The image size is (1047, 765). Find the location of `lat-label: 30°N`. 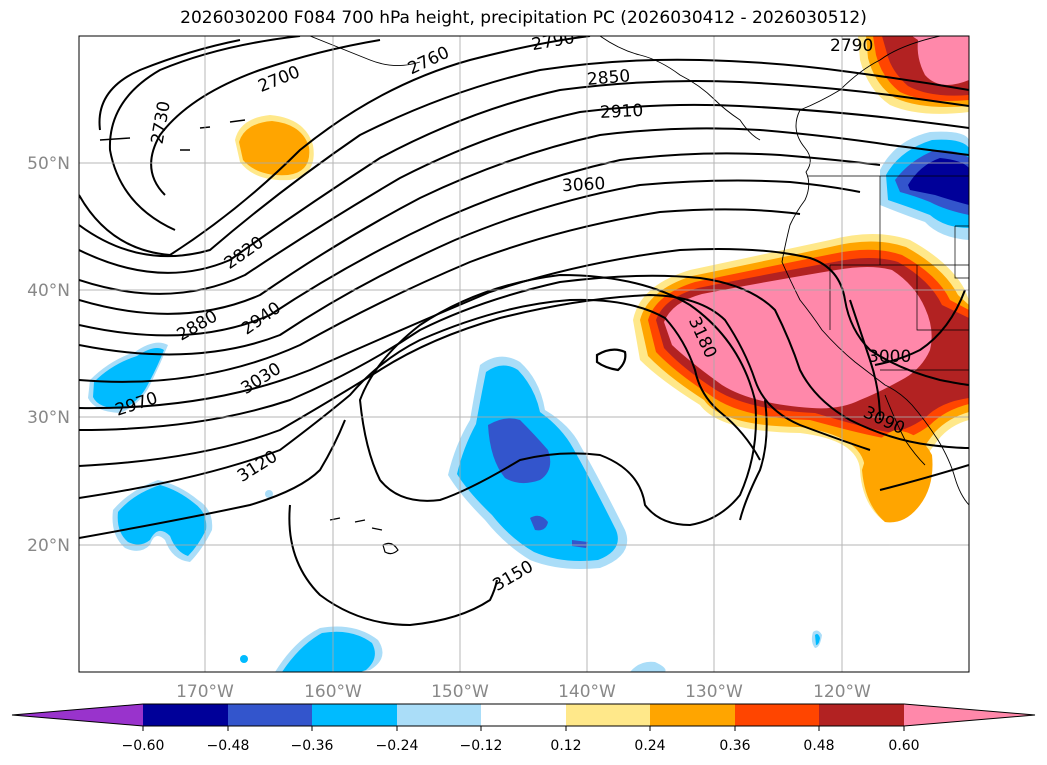

lat-label: 30°N is located at coordinates (48, 418).